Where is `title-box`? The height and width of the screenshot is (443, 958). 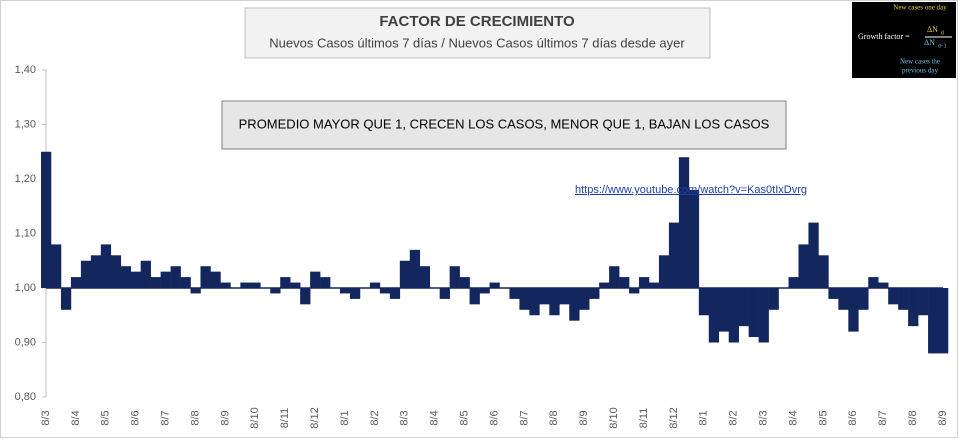 title-box is located at coordinates (477, 33).